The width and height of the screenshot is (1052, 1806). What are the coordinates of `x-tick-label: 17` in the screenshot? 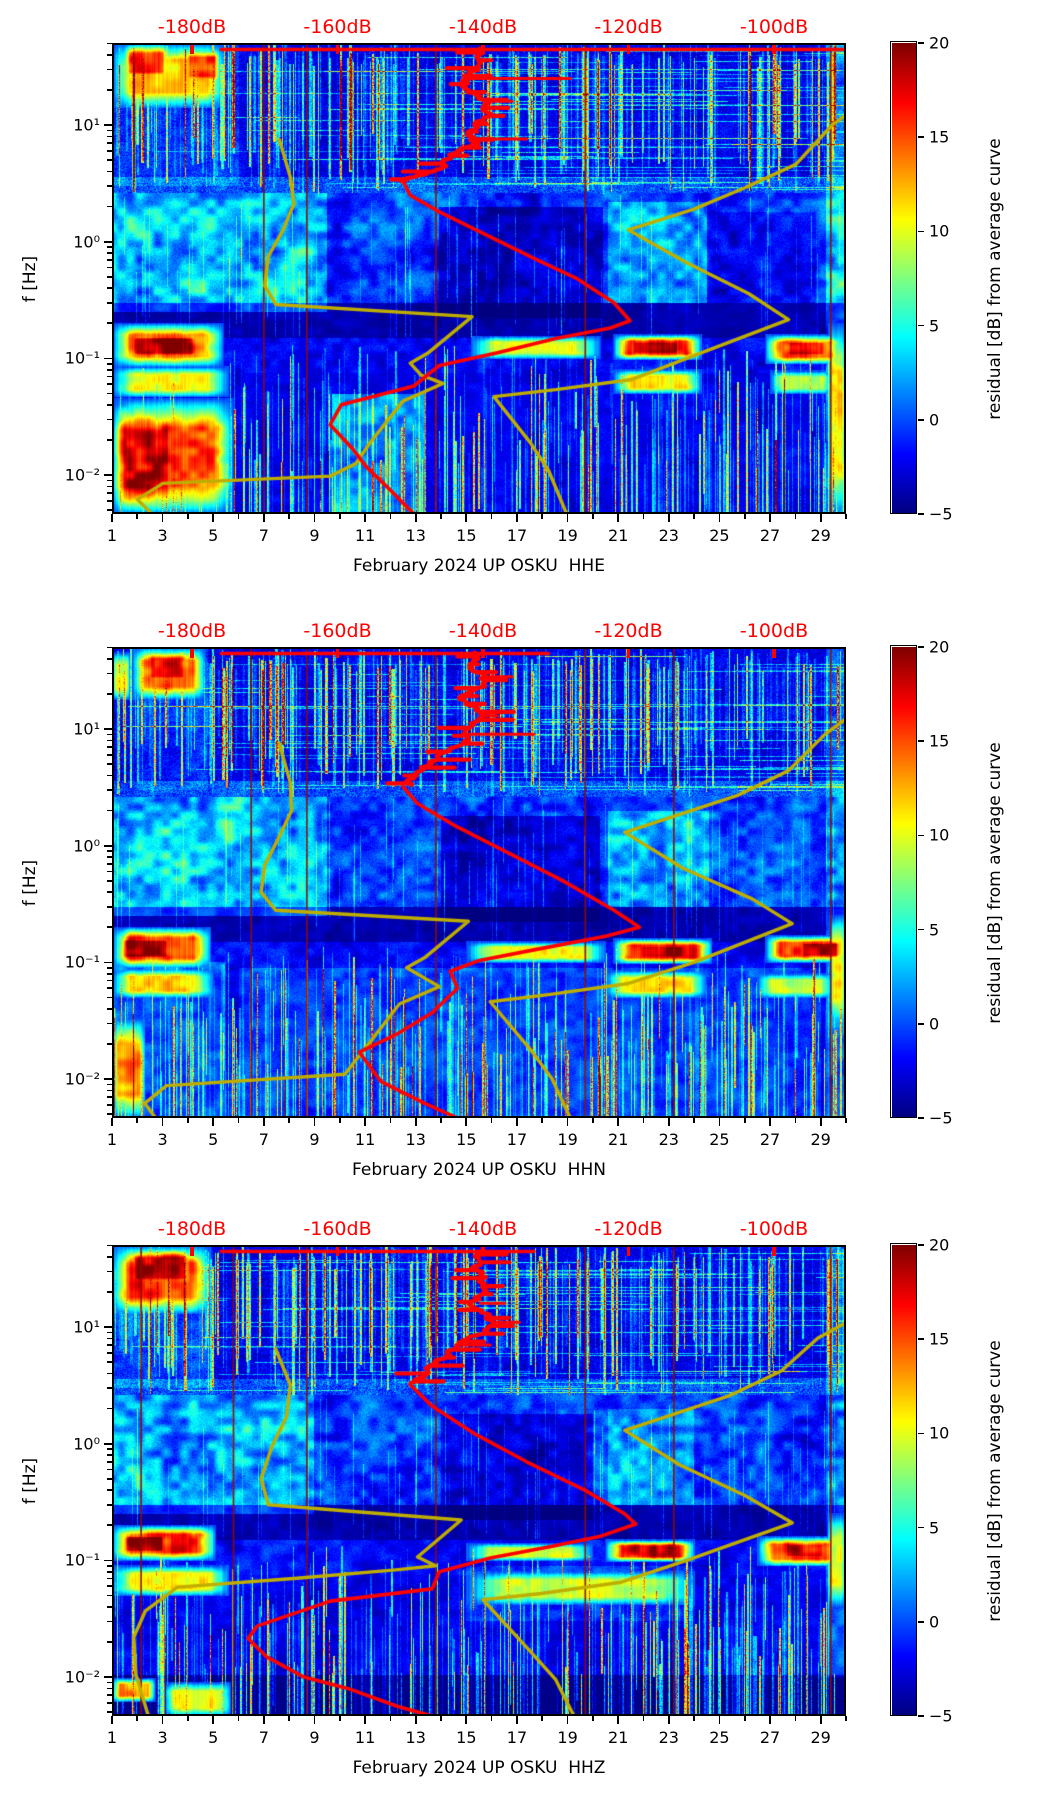 It's located at (517, 535).